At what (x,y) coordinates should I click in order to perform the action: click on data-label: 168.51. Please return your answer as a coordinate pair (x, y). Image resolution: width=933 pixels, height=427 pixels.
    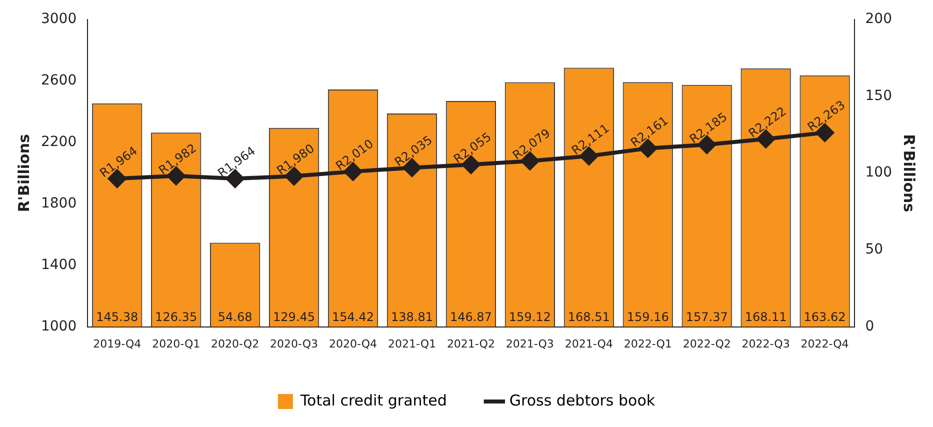
    Looking at the image, I should click on (589, 317).